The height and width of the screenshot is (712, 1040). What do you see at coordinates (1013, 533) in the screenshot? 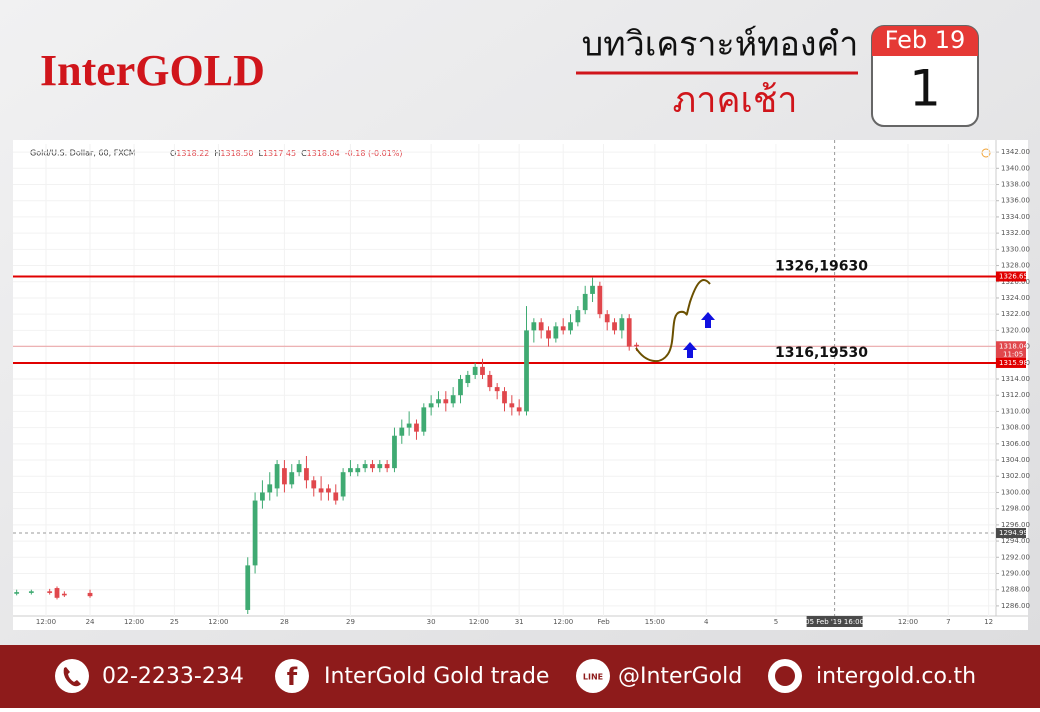
I see `crosshair-y-label: 1294.99` at bounding box center [1013, 533].